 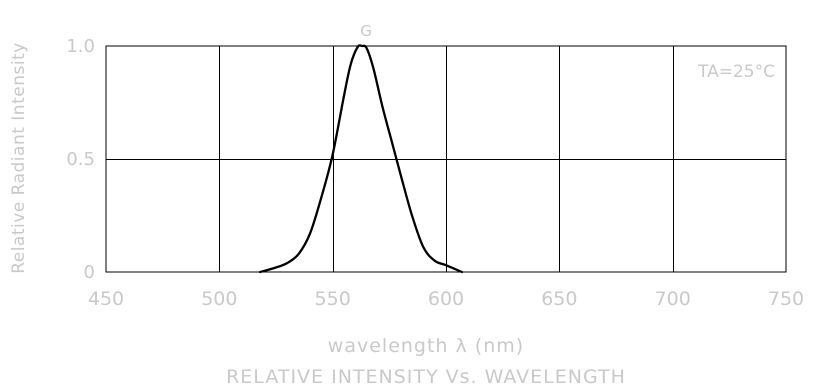 What do you see at coordinates (89, 272) in the screenshot?
I see `y-tick-label: 0` at bounding box center [89, 272].